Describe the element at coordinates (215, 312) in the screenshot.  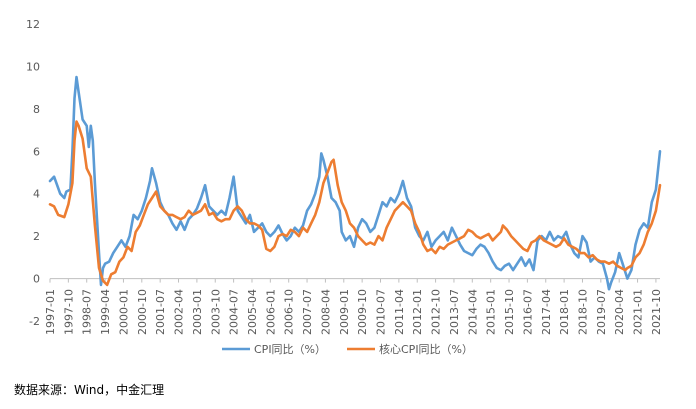
I see `x-tick-label: 2003-10` at that location.